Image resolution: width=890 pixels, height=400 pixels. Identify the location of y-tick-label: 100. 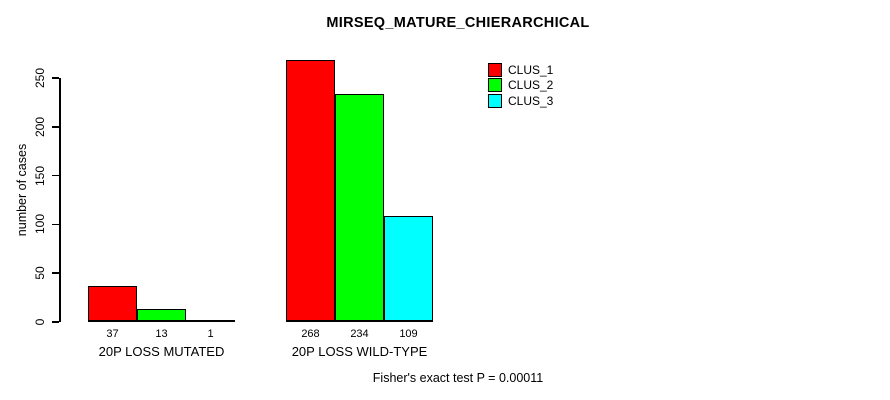
(40, 224).